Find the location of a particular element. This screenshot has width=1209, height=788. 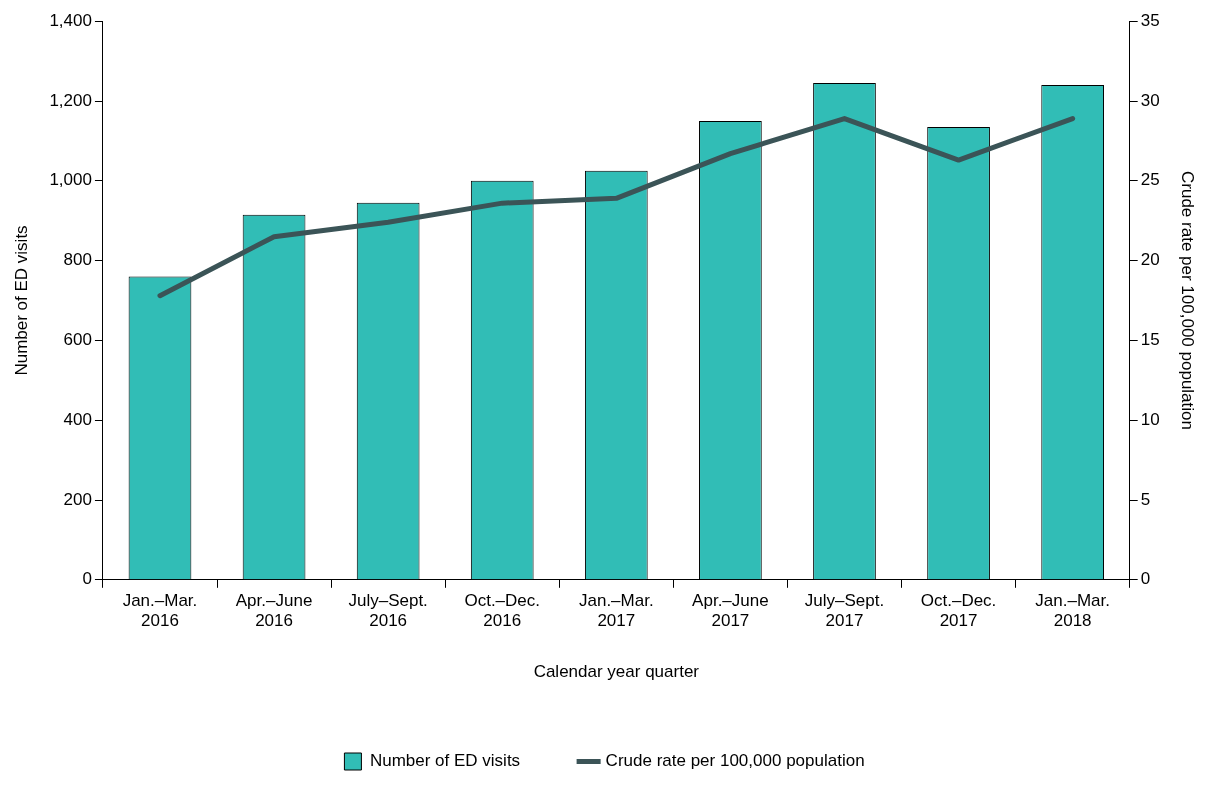

y2-tick-label: 35 is located at coordinates (1150, 20).